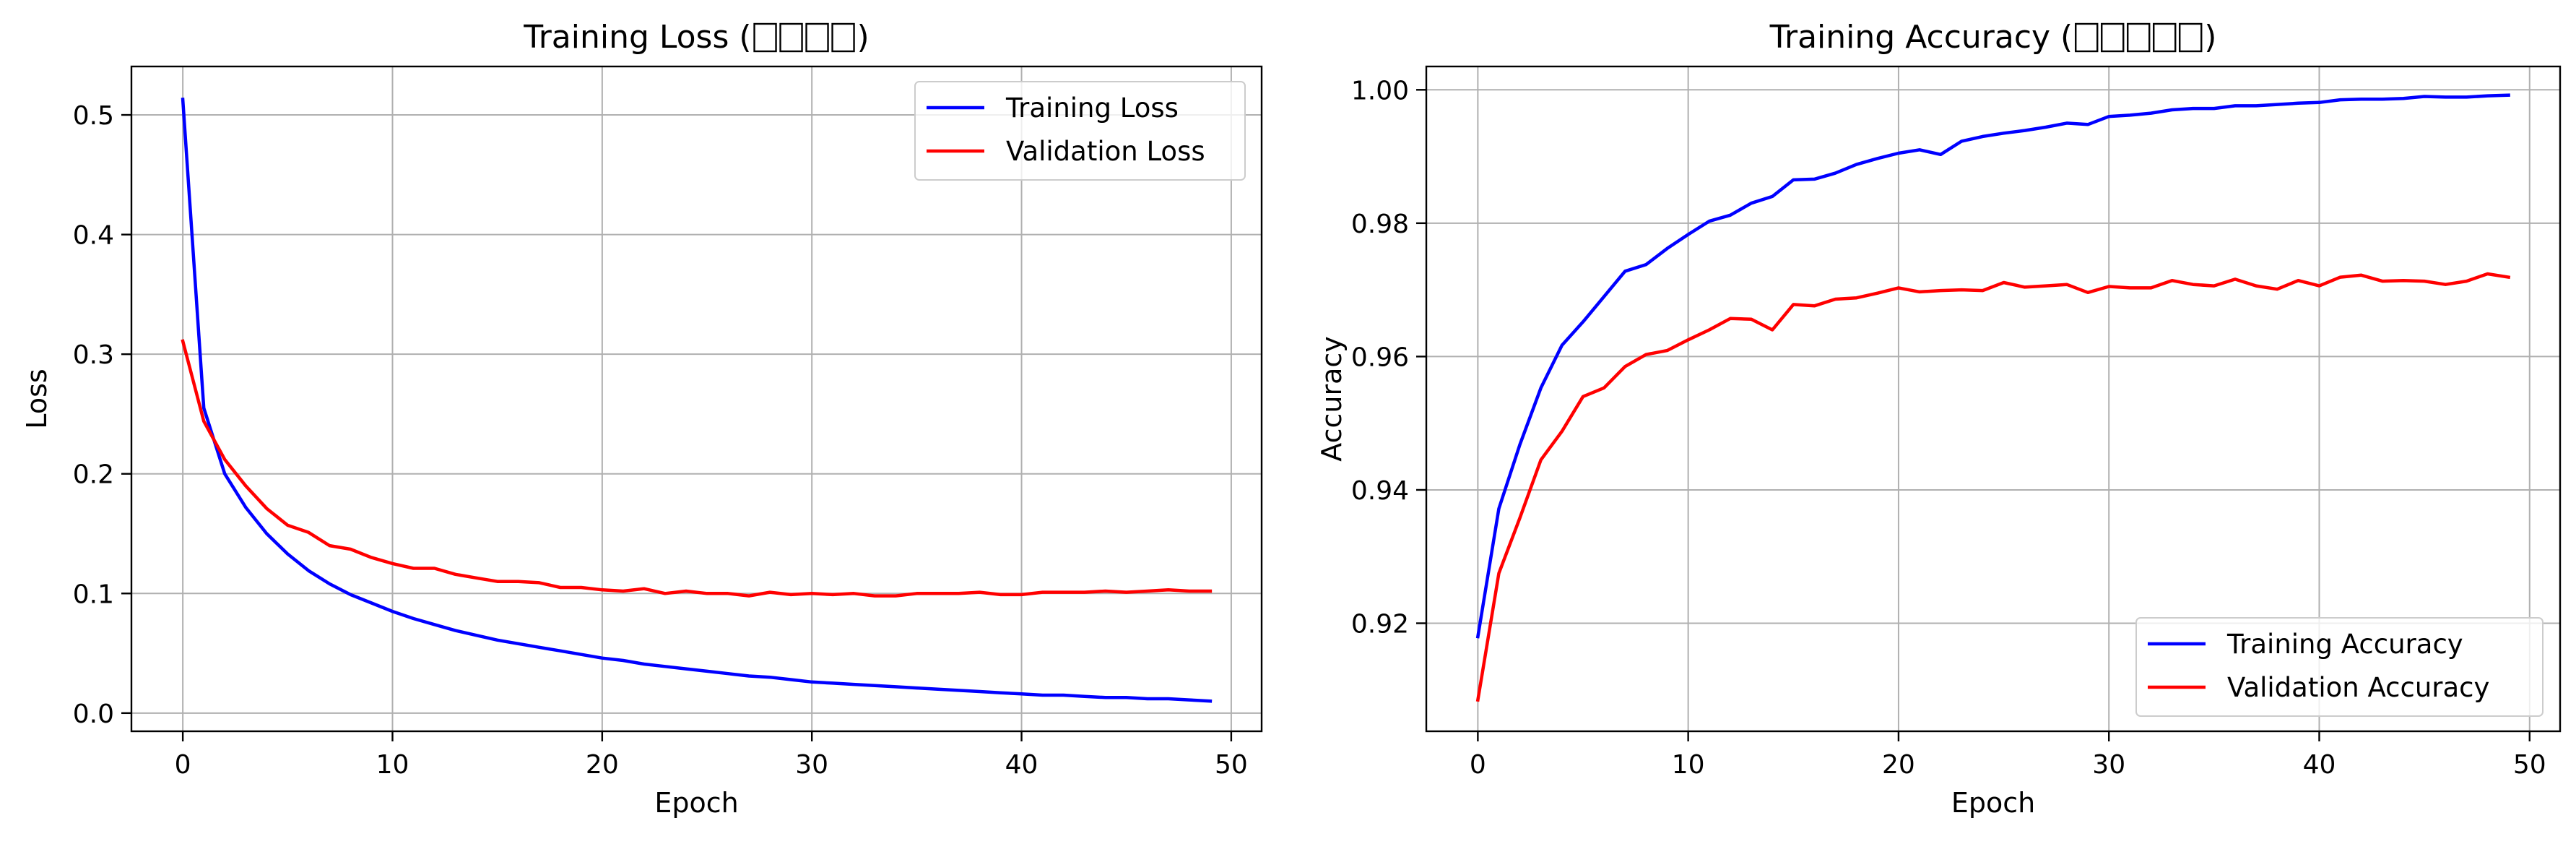  I want to click on loss-x-tick-label: 10, so click(392, 765).